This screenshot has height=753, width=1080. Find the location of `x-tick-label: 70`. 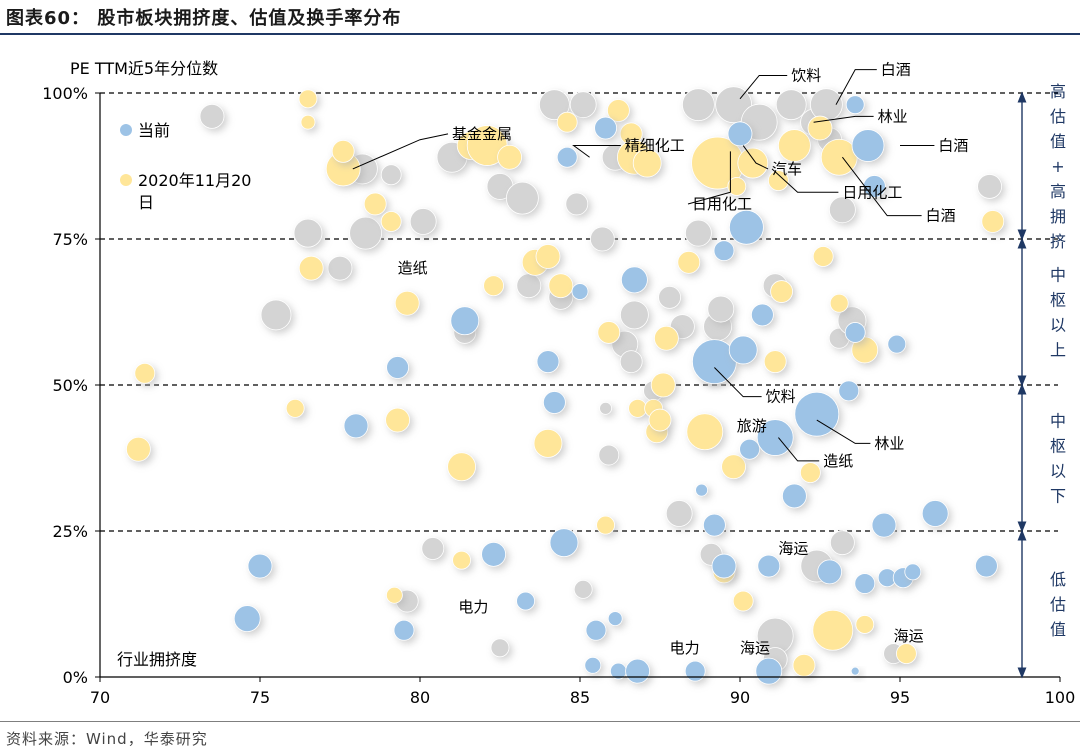

x-tick-label: 70 is located at coordinates (100, 697).